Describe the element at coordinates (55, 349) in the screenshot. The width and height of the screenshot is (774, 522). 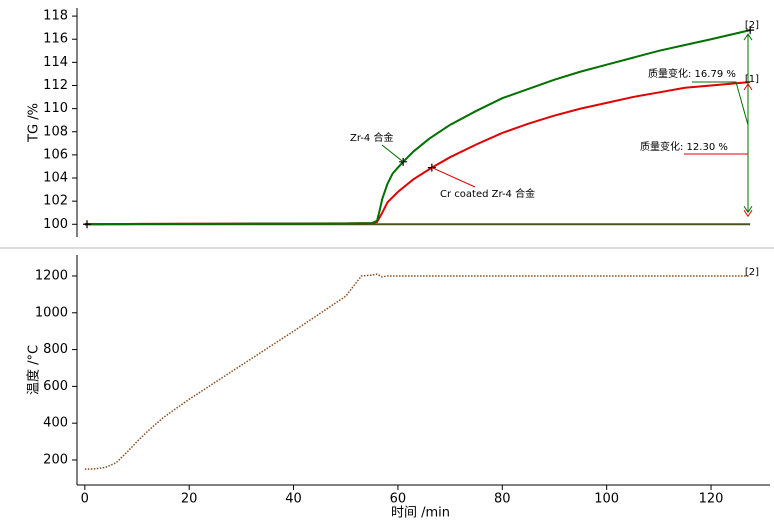
I see `y-tick-label: 800` at that location.